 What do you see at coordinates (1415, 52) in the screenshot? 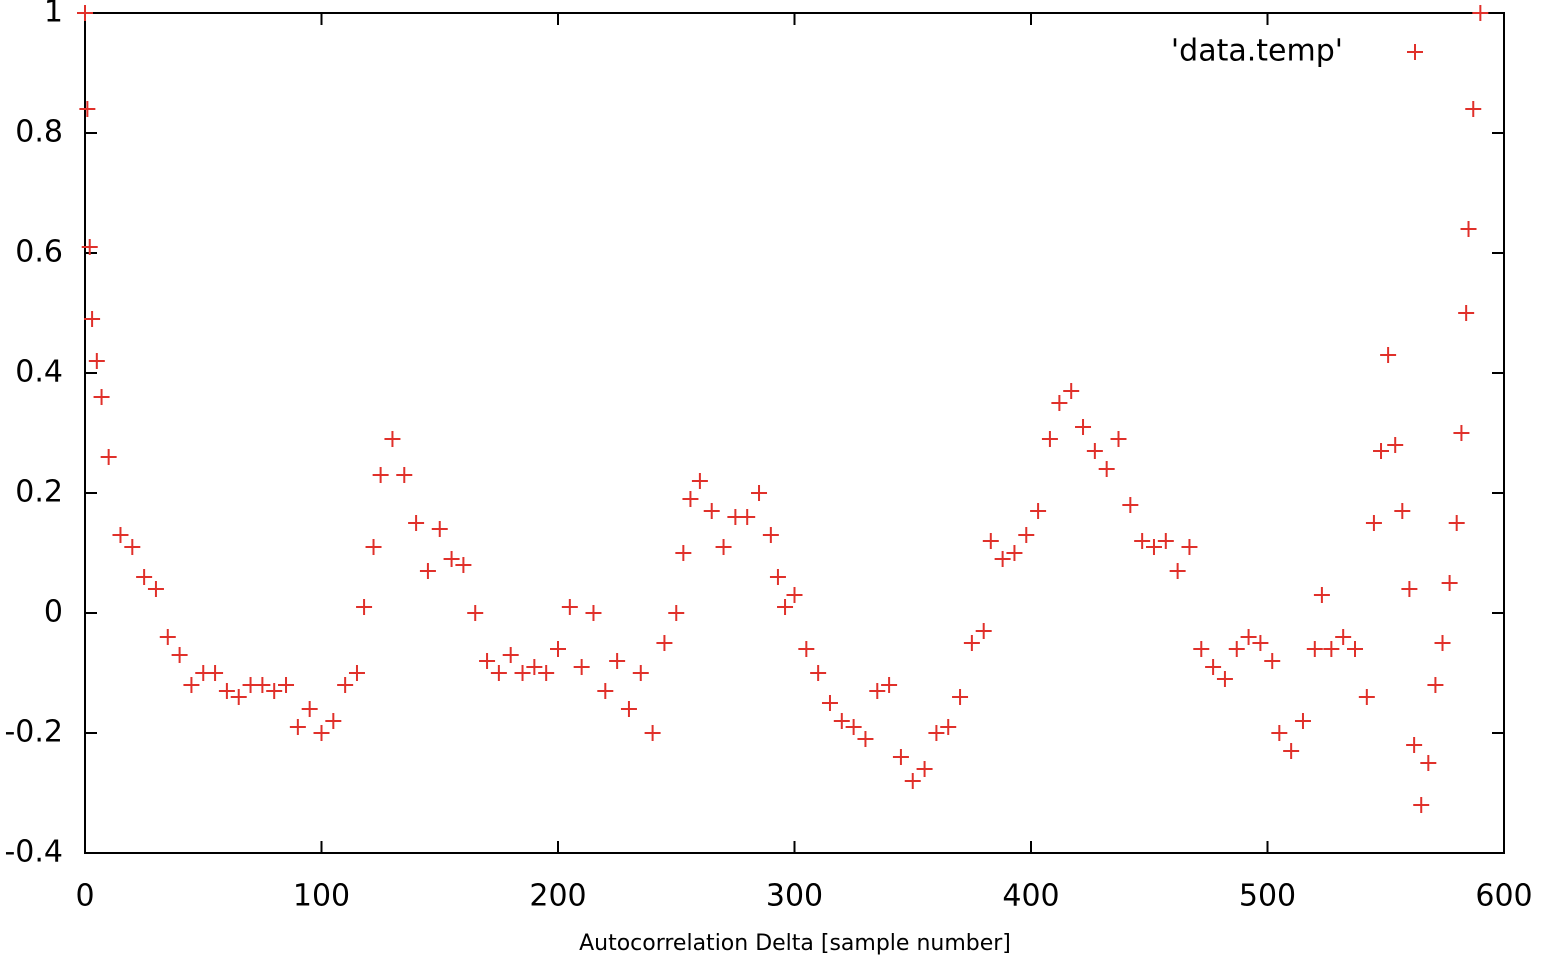
I see `legend-marker` at bounding box center [1415, 52].